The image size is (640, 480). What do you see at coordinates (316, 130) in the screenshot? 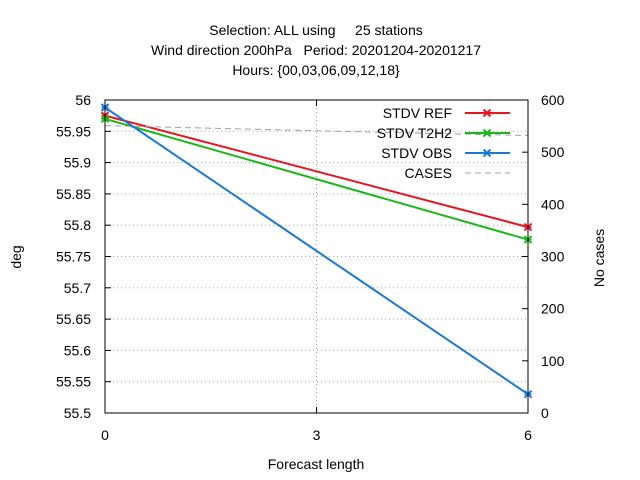
I see `series-line` at bounding box center [316, 130].